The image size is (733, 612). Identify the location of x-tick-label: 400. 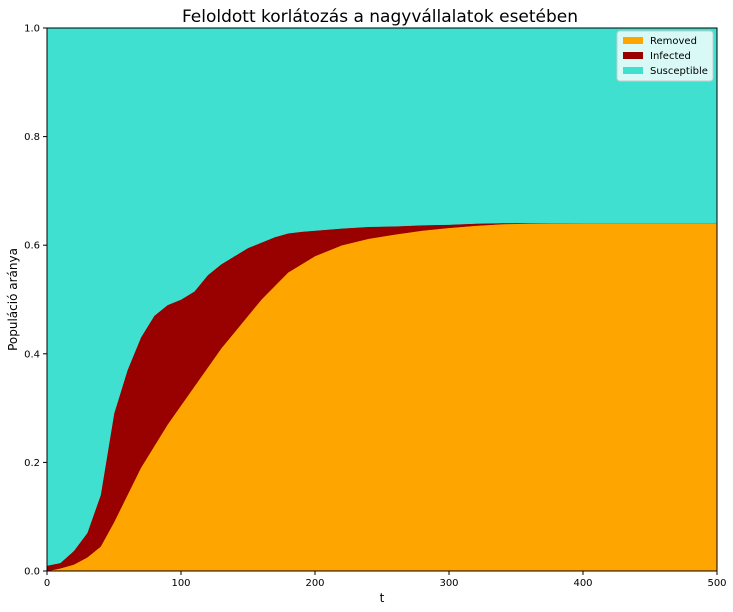
(582, 583).